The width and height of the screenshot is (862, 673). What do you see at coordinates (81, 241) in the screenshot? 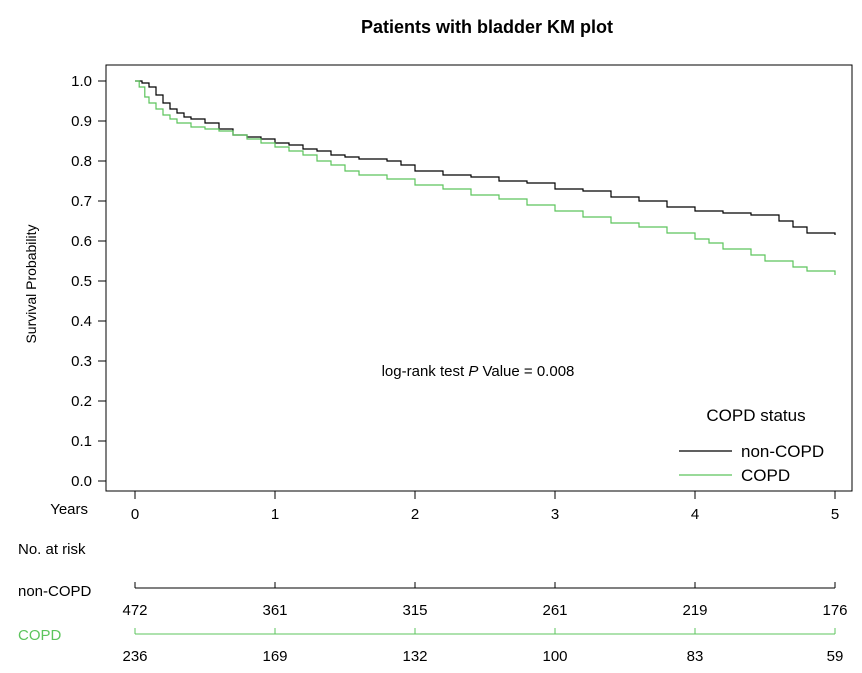
I see `y-tick-label: 0.6` at bounding box center [81, 241].